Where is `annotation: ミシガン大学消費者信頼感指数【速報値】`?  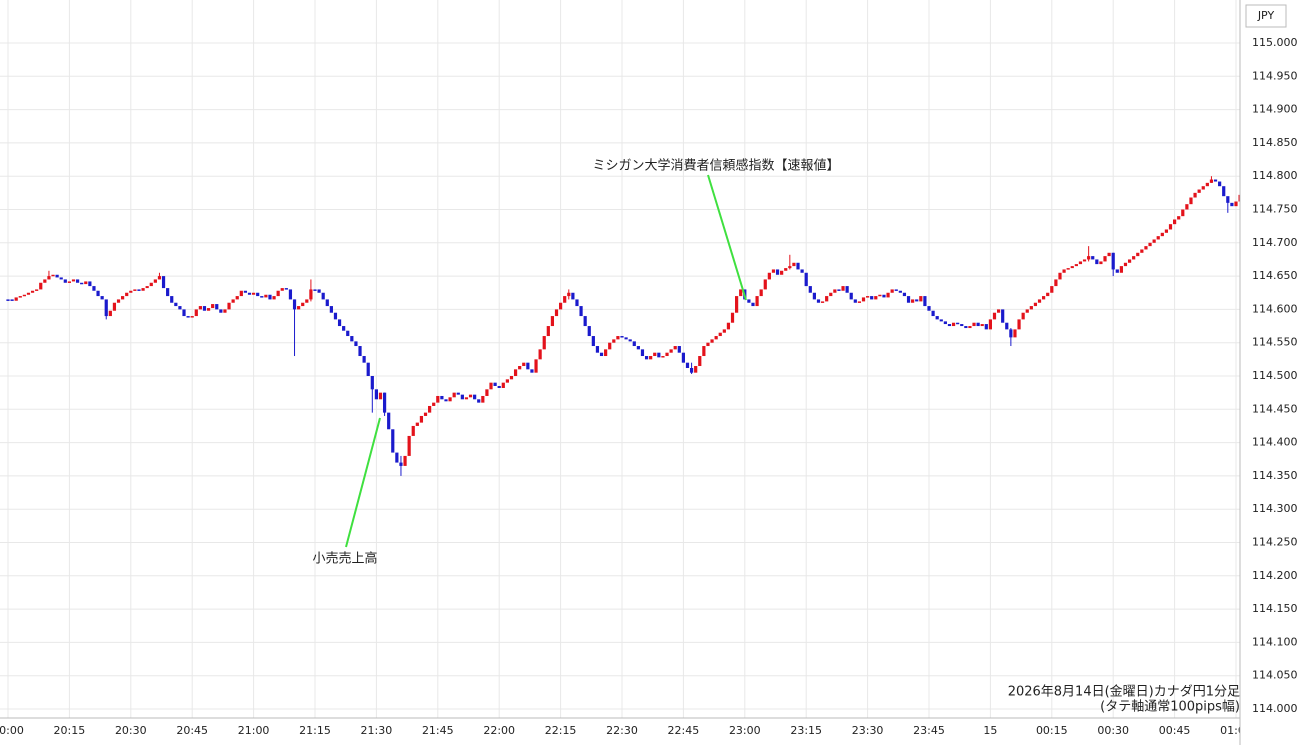 annotation: ミシガン大学消費者信頼感指数【速報値】 is located at coordinates (715, 166).